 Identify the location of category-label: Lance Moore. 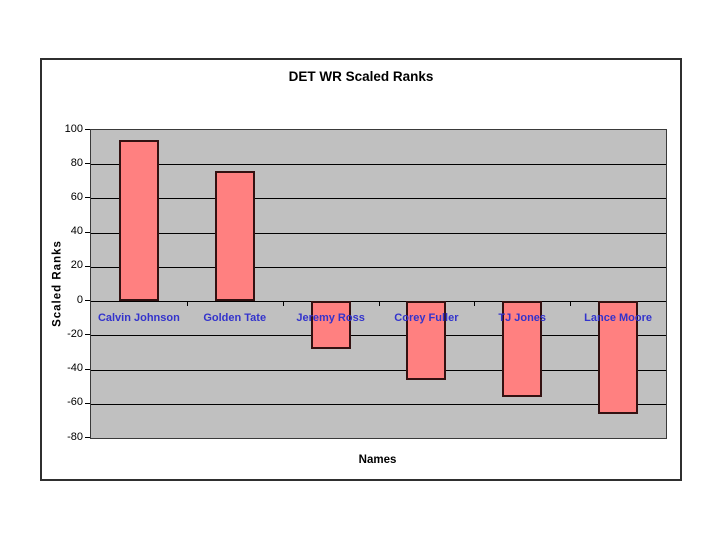
(618, 318).